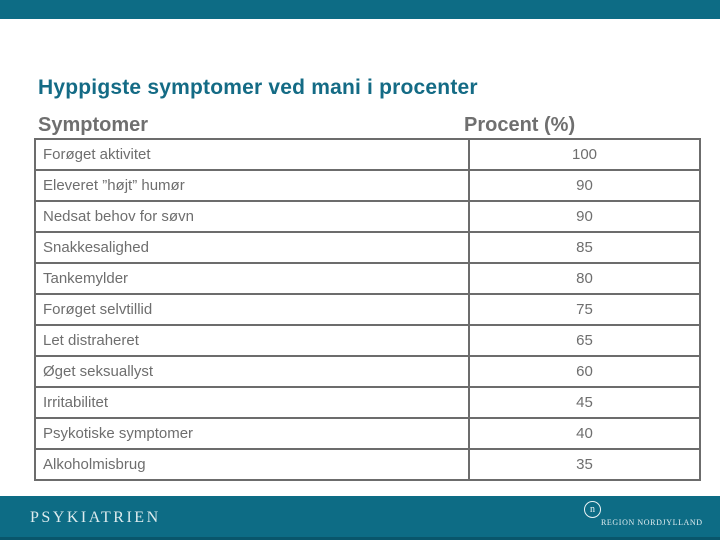  I want to click on psykiatrien-wordmark: PSYKIATRIEN, so click(95, 517).